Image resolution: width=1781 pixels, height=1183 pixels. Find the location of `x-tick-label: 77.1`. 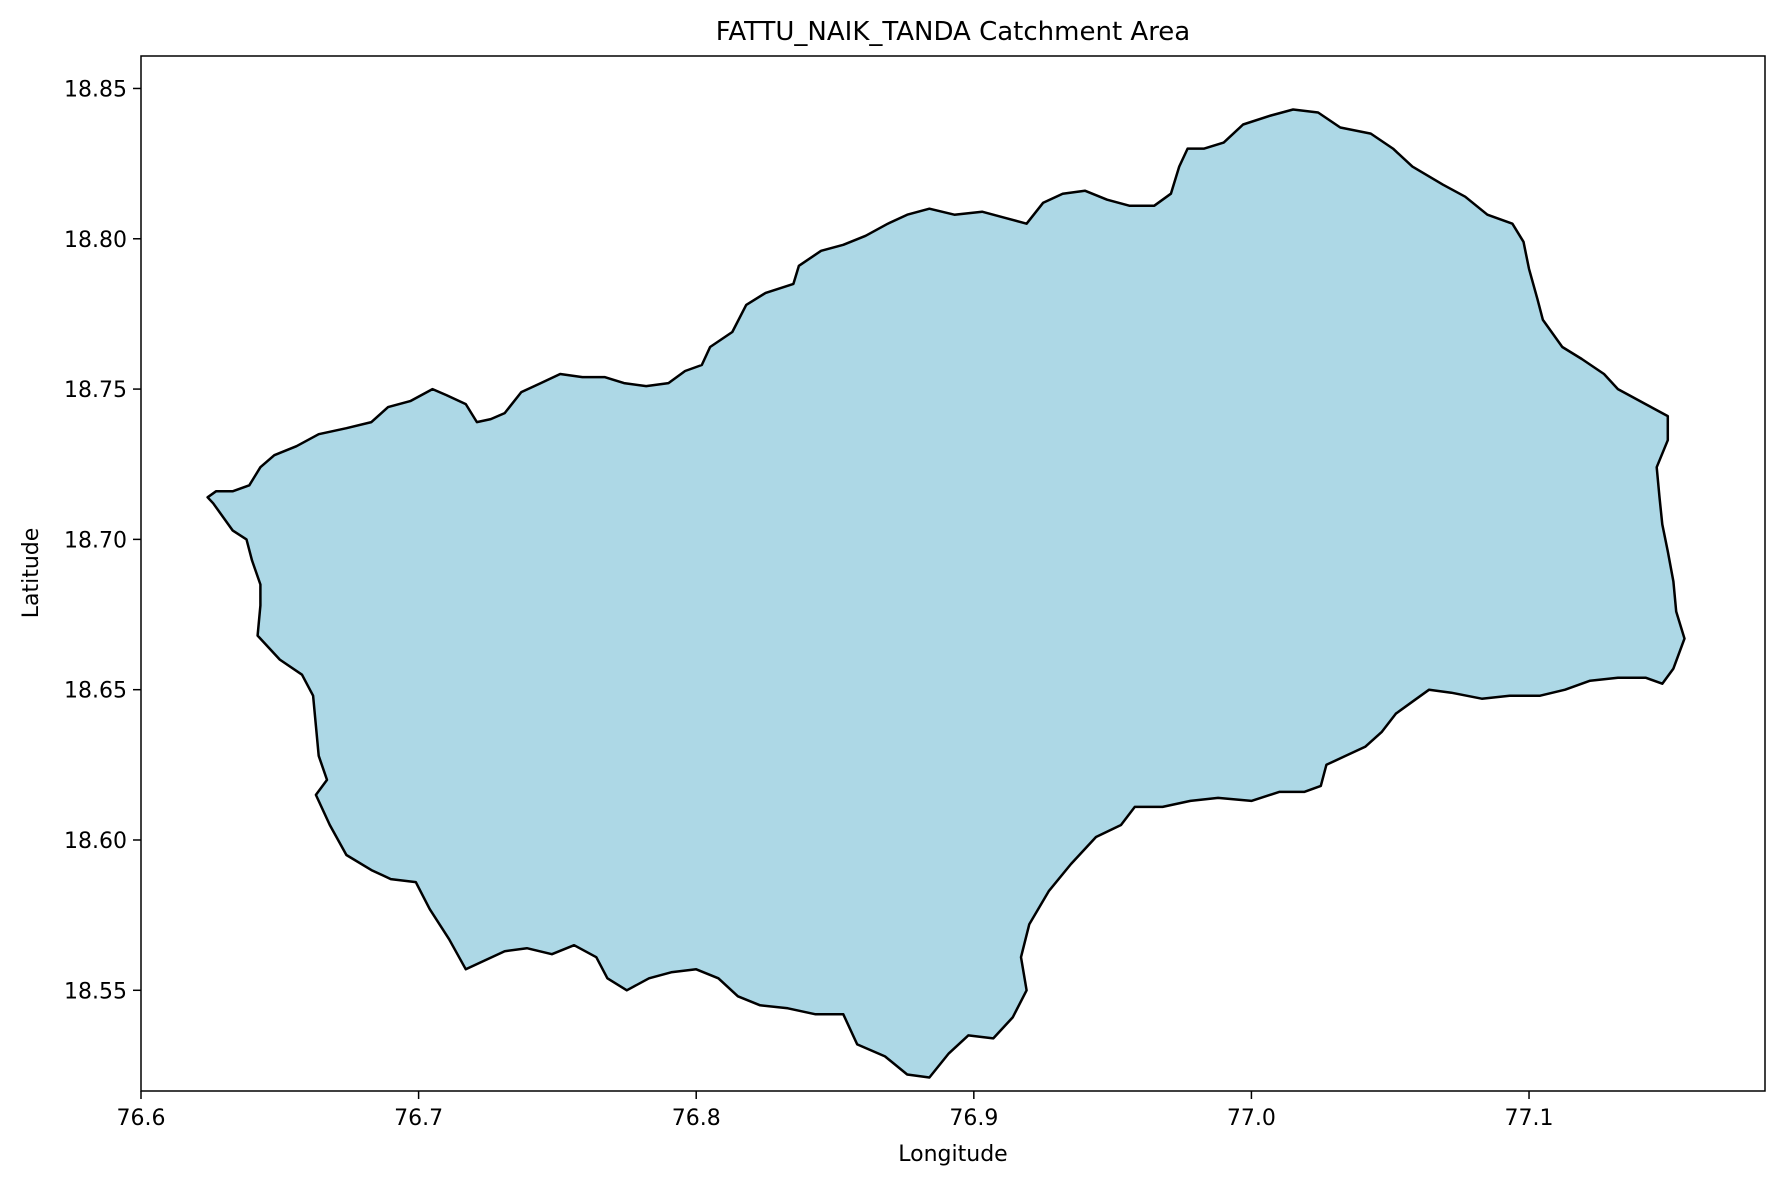

x-tick-label: 77.1 is located at coordinates (1529, 1118).